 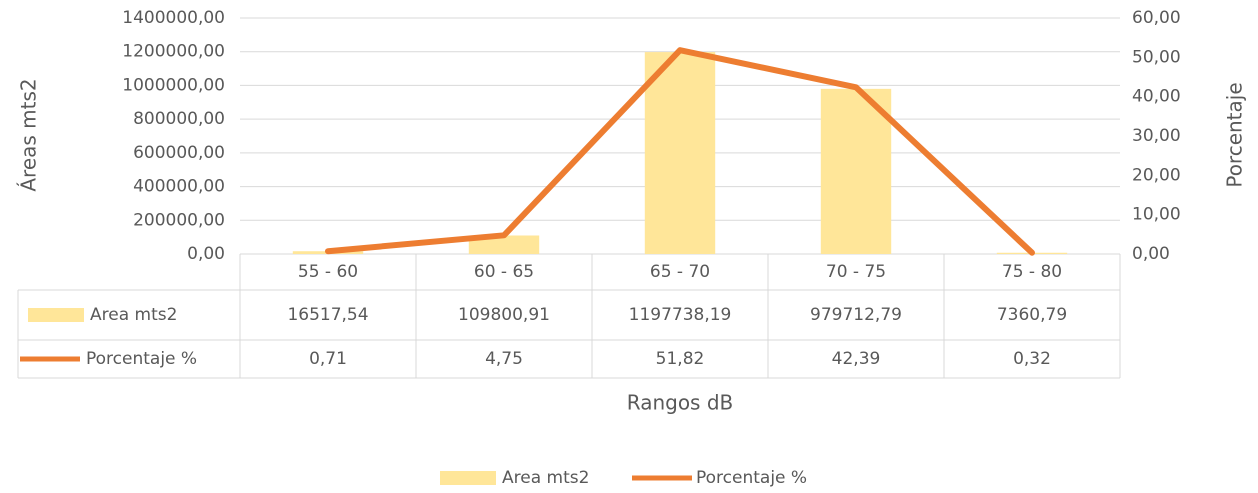 What do you see at coordinates (1156, 175) in the screenshot?
I see `y2-tick-label: 20,00` at bounding box center [1156, 175].